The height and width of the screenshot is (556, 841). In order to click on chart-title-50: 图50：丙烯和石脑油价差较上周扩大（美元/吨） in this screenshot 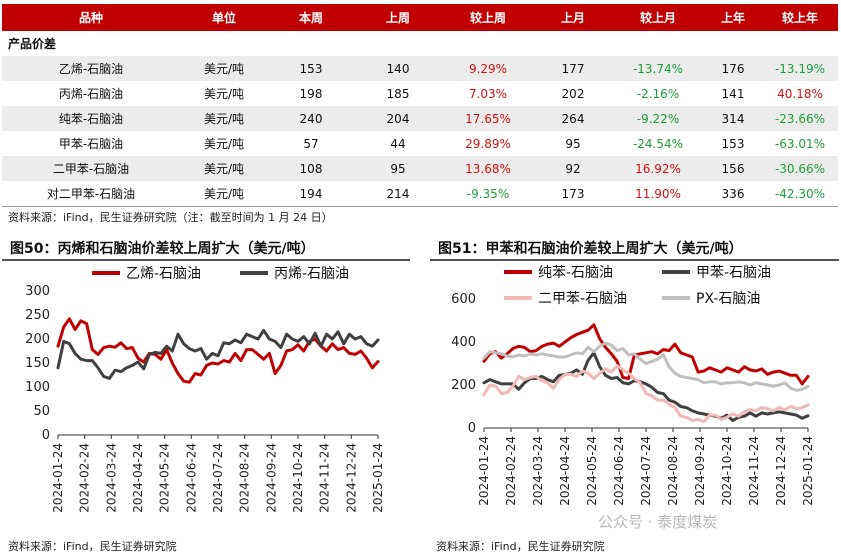, I will do `click(162, 249)`.